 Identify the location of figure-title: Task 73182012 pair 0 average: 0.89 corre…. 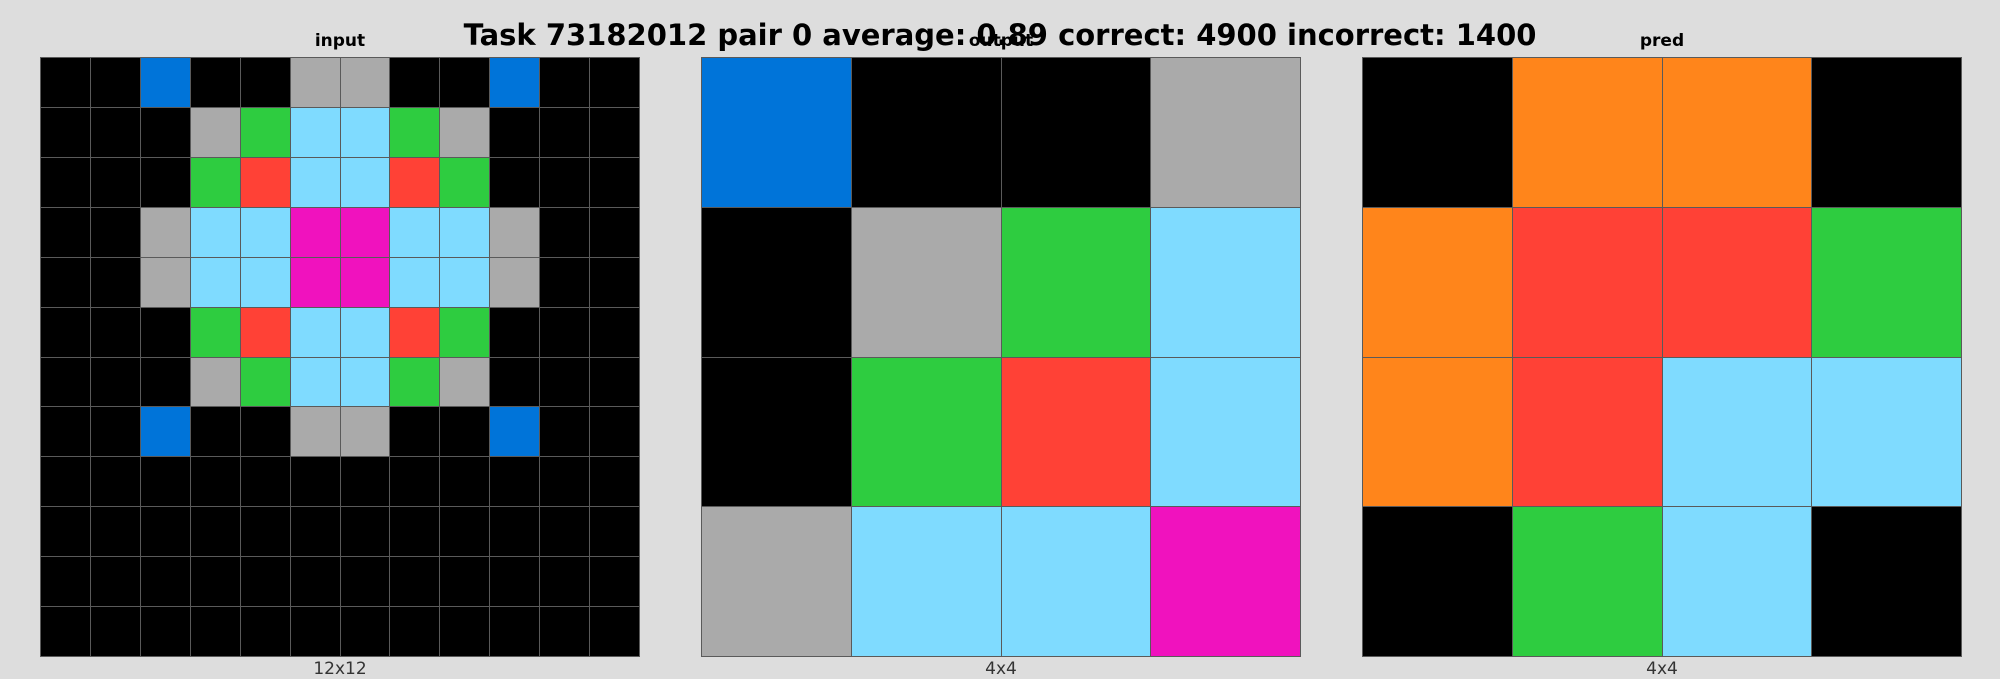
(1000, 35).